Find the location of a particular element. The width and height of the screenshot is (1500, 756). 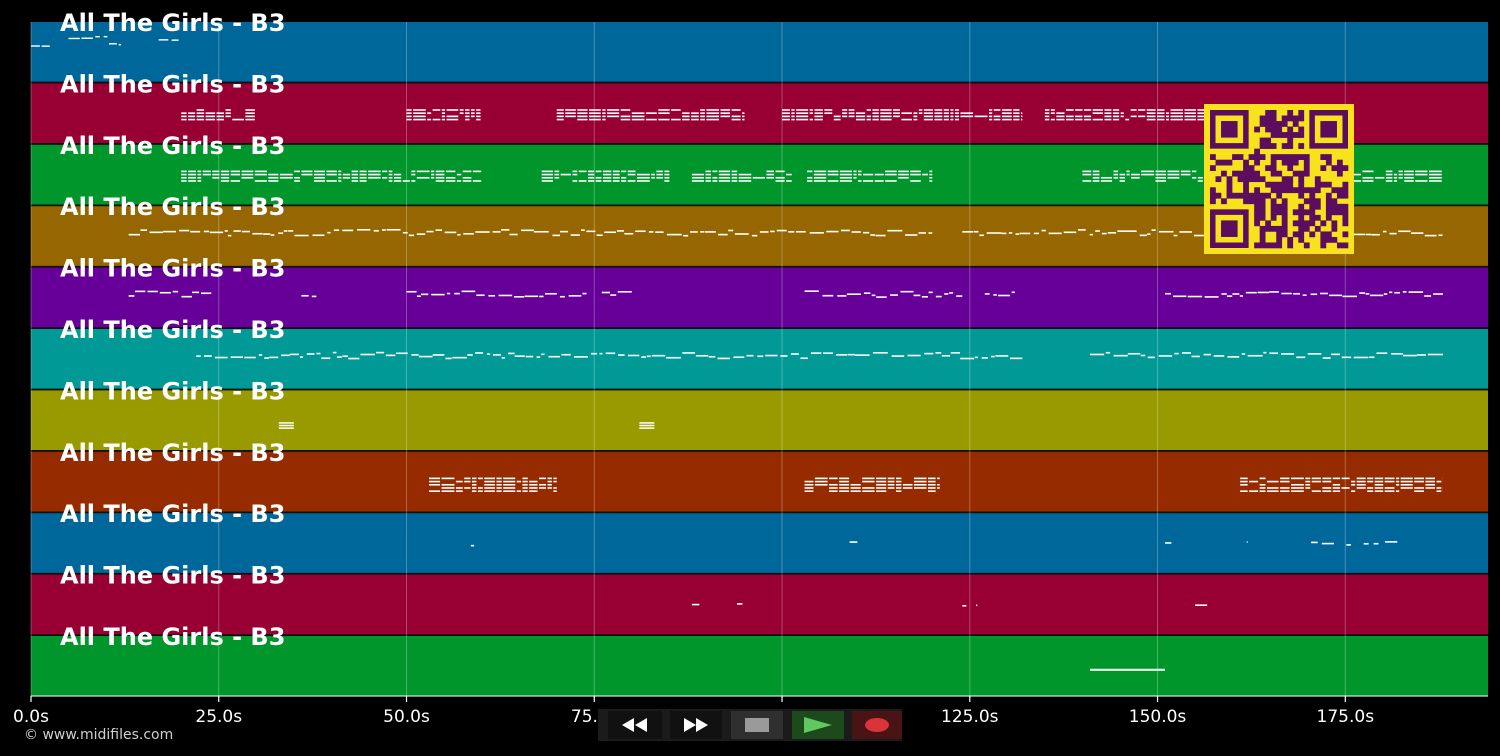

stop-button is located at coordinates (757, 725).